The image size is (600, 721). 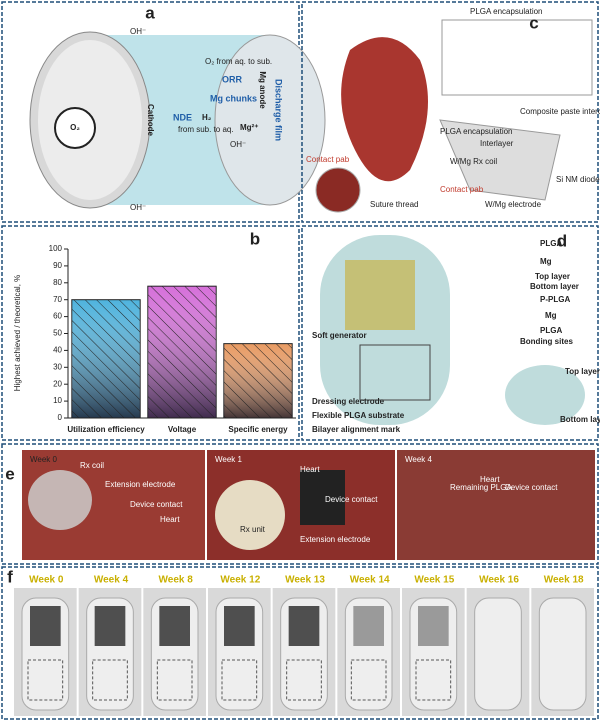 What do you see at coordinates (481, 487) in the screenshot?
I see `text: Remaining PLGA` at bounding box center [481, 487].